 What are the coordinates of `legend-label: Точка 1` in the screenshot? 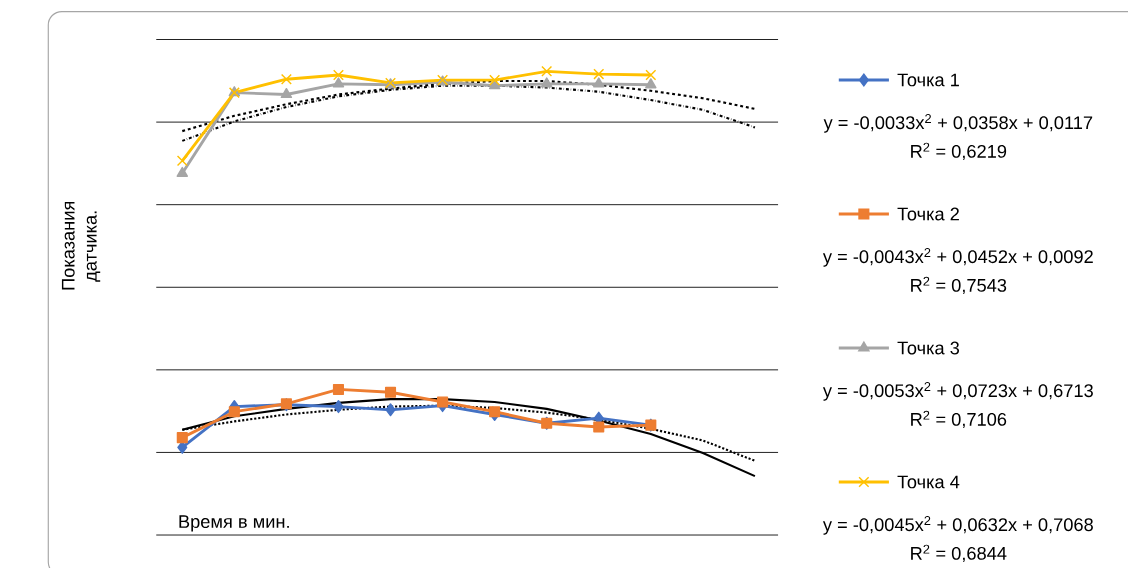 It's located at (928, 80).